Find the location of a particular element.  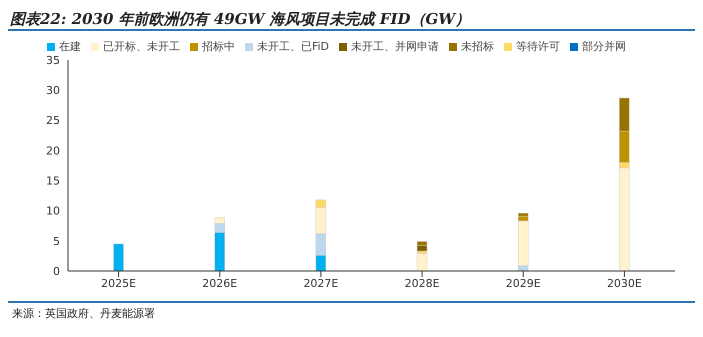

chart-title: 图表22: 2030 年前欧洲仍有 49GW 海风项目未完成 FID（GW） is located at coordinates (351, 19).